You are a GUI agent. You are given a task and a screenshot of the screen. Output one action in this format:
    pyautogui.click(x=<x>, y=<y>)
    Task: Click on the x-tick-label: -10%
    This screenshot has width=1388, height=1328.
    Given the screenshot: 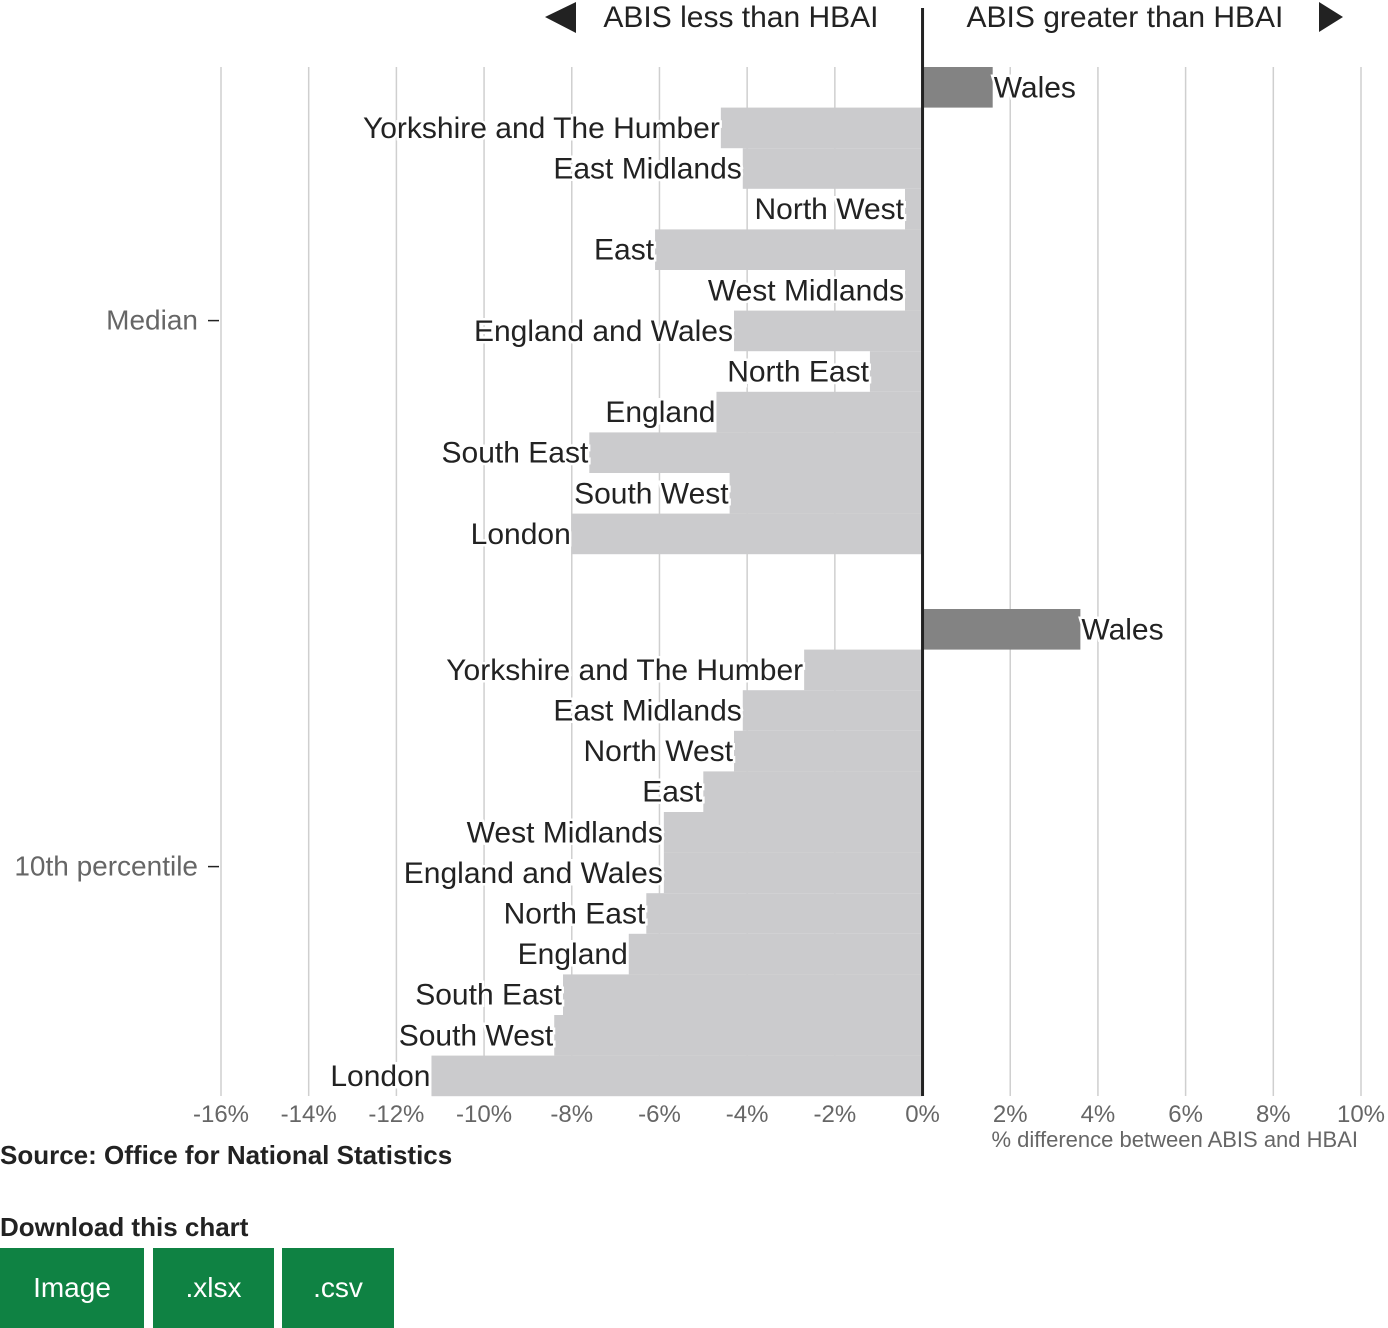 What is the action you would take?
    pyautogui.click(x=484, y=1114)
    